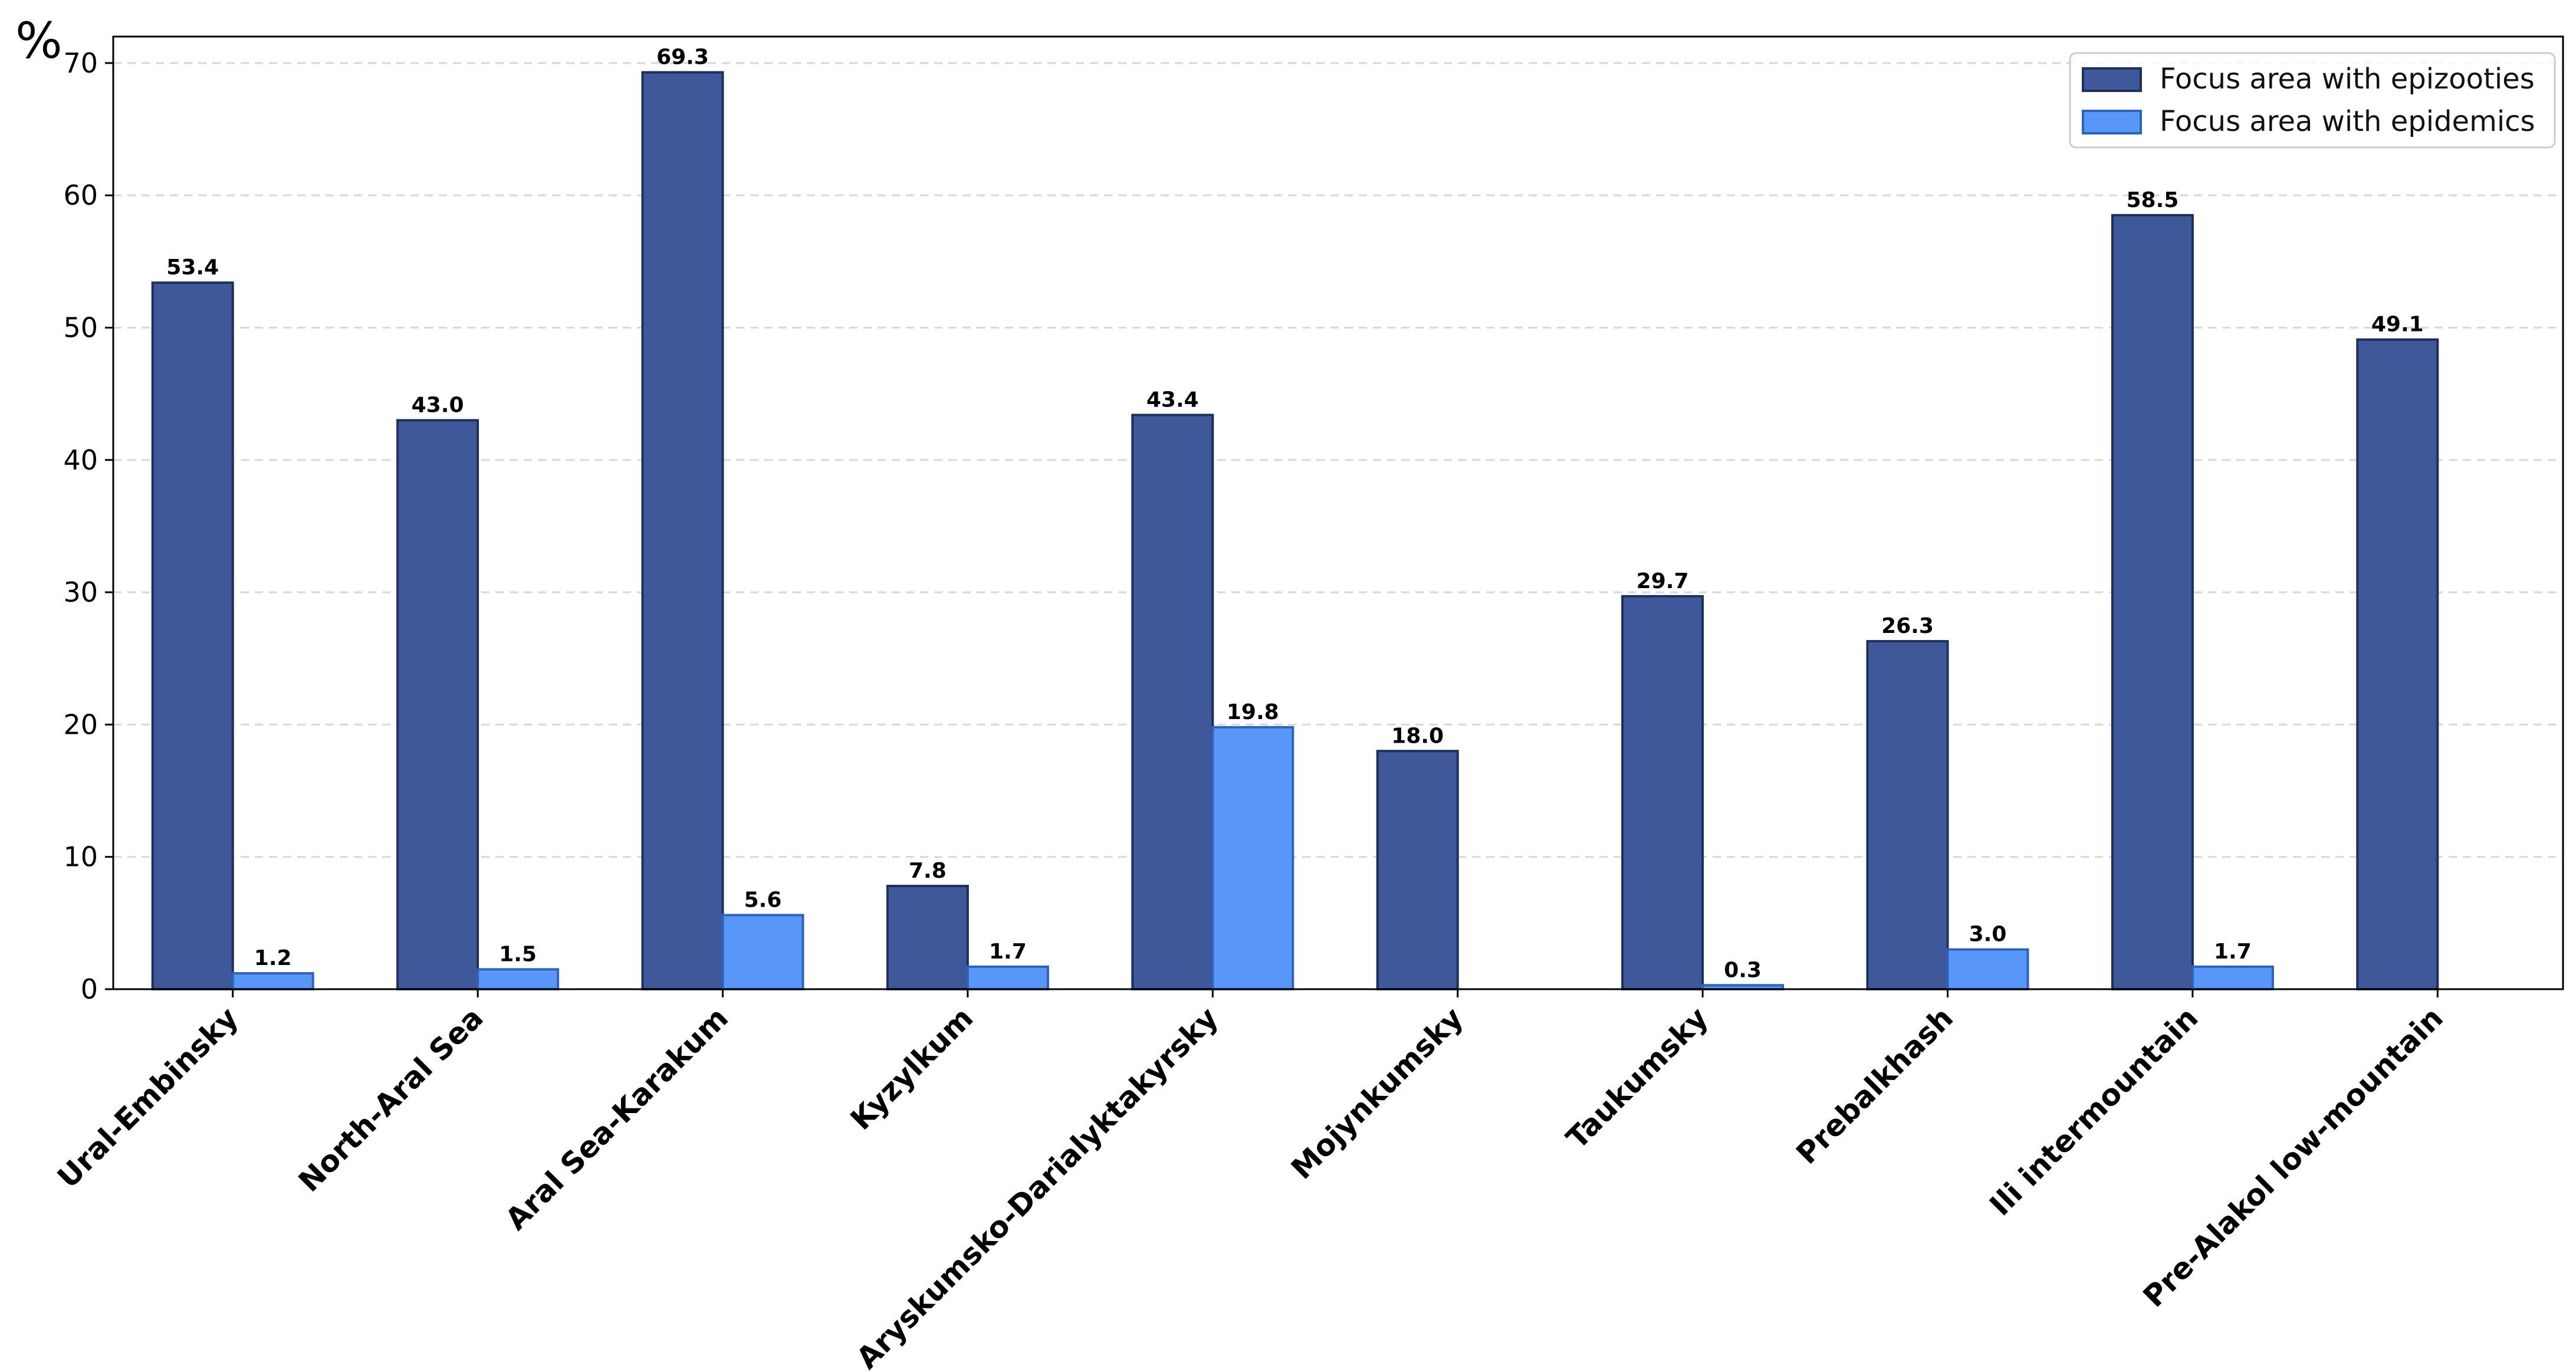  Describe the element at coordinates (273, 958) in the screenshot. I see `bar-value-label: 1.2` at that location.